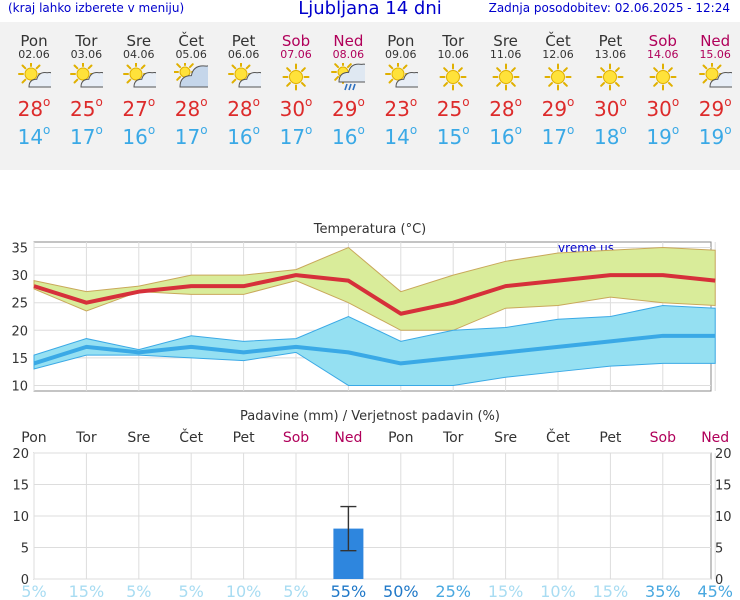  I want to click on day-column: Ned 15.06 29o 19o, so click(714, 85).